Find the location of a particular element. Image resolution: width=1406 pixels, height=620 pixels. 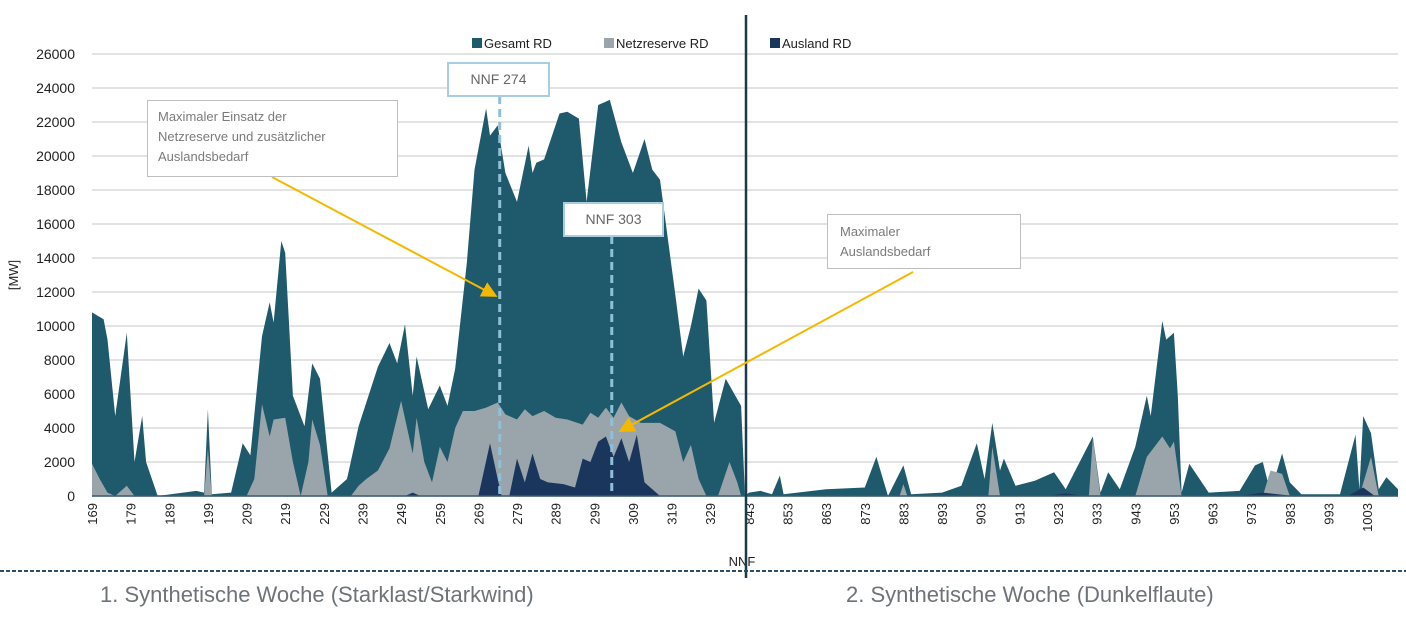

x-tick-label: 993 is located at coordinates (1328, 514).